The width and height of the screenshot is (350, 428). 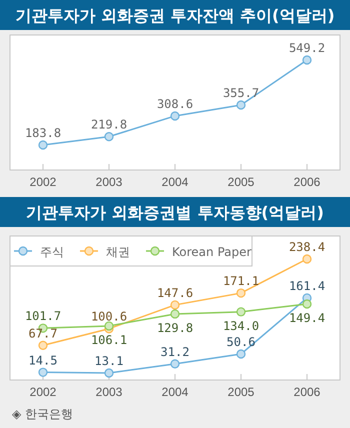 I want to click on legend-label: Korean Paper, so click(x=212, y=252).